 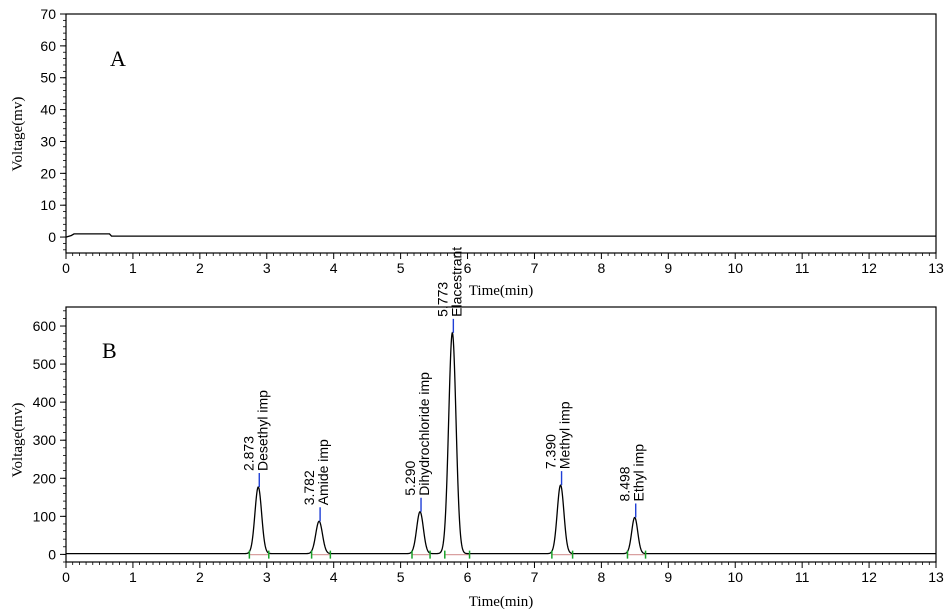 I want to click on peak-retention-time-label: 5.773, so click(x=442, y=299).